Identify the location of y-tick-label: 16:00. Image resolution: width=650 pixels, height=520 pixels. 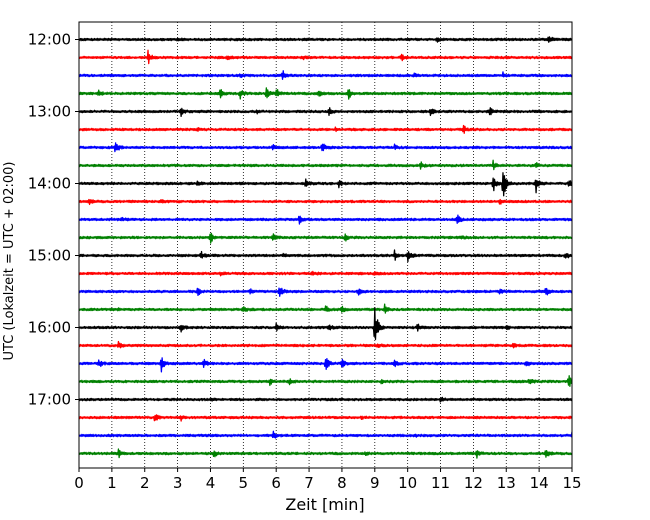
(49, 328).